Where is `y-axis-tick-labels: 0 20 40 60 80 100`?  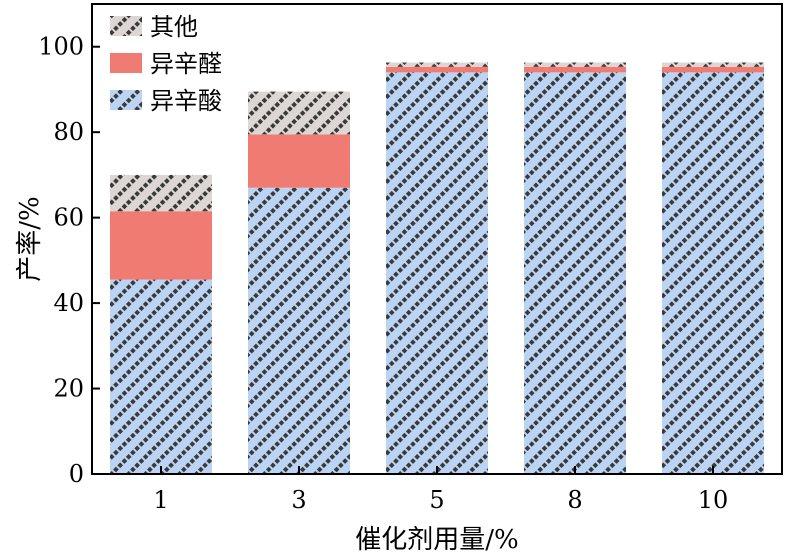 y-axis-tick-labels: 0 20 40 60 80 100 is located at coordinates (61, 260).